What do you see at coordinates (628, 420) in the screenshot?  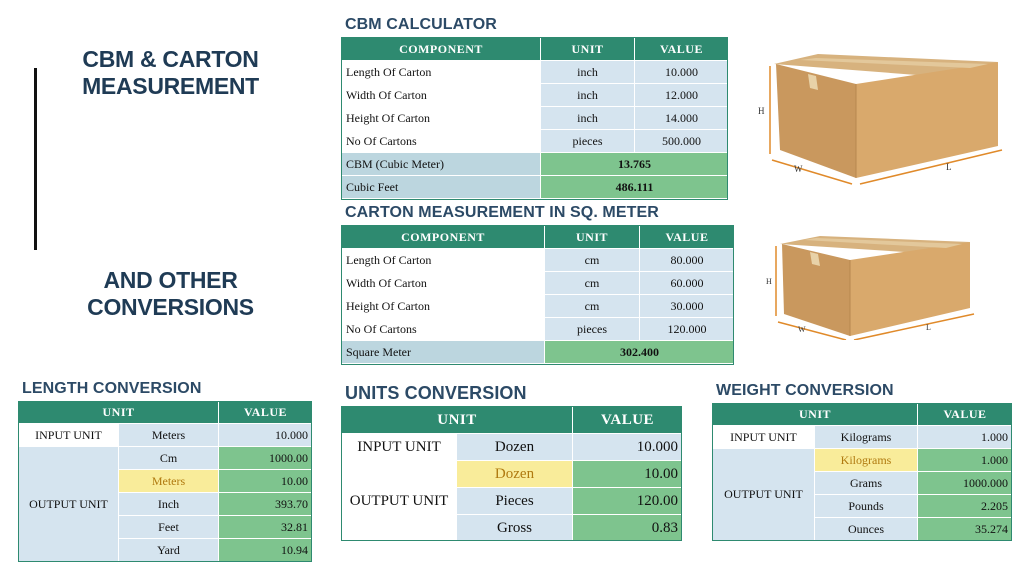 I see `units-header-value: VALUE` at bounding box center [628, 420].